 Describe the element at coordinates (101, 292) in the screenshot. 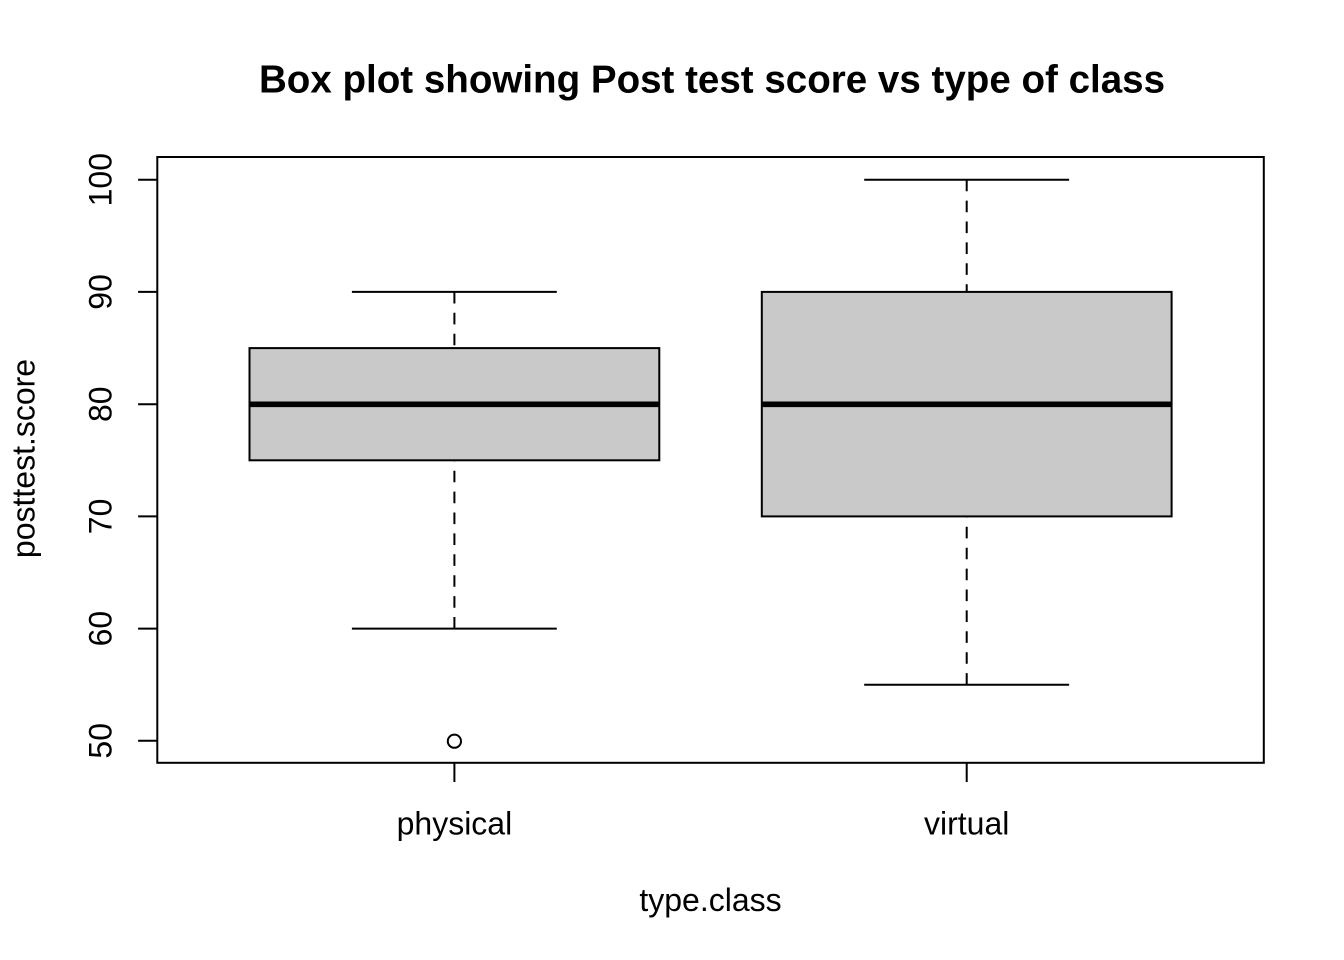

I see `svg-text: 90` at that location.